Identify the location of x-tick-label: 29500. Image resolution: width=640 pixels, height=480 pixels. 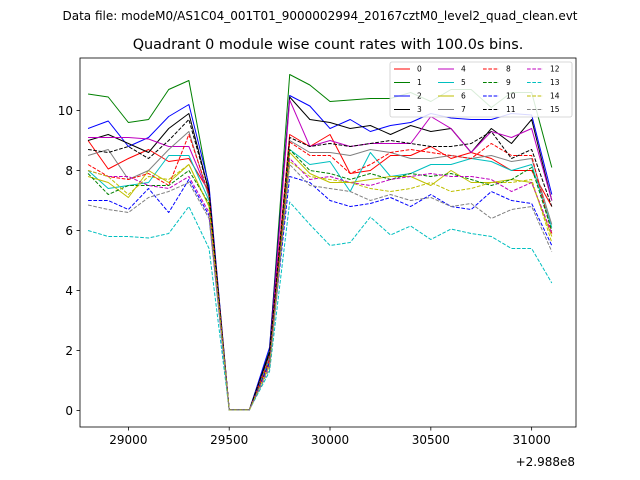
(229, 440).